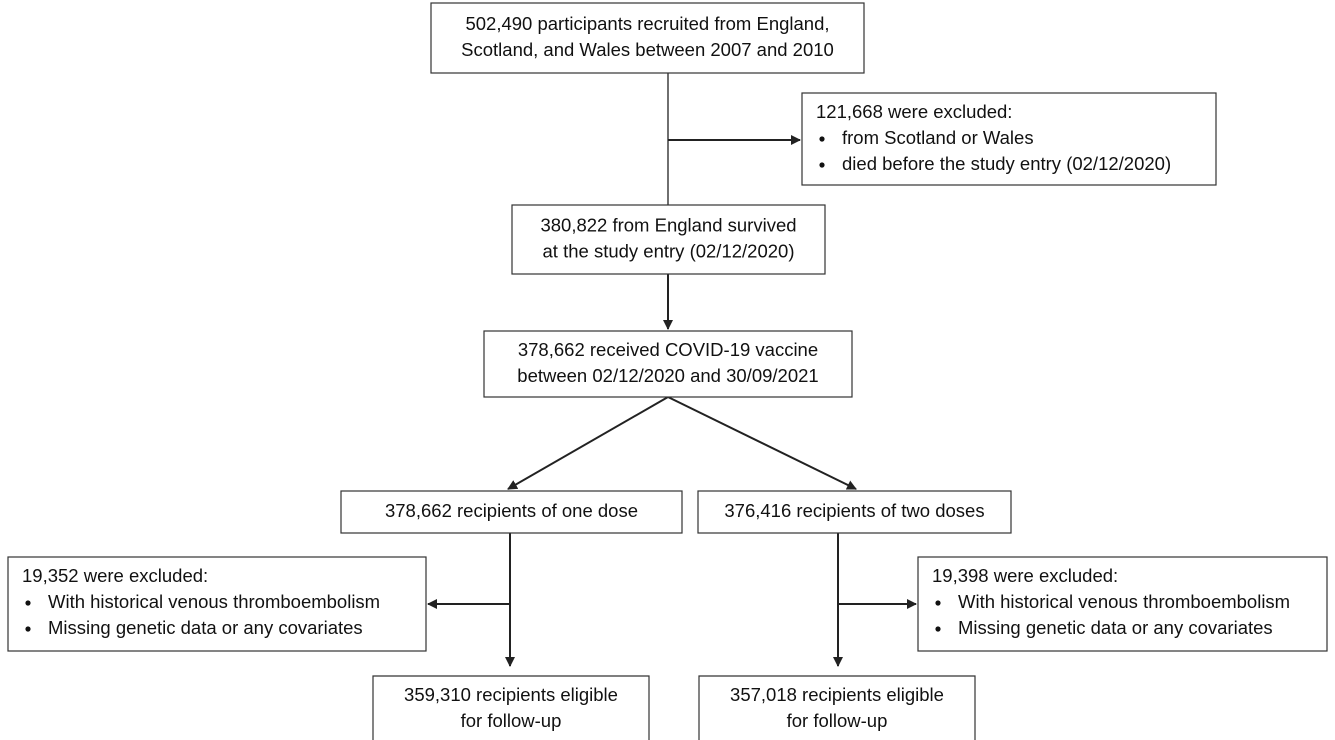 This screenshot has height=740, width=1335. Describe the element at coordinates (1006, 163) in the screenshot. I see `exclusion-item: died before the study entry (02/12/2020)` at that location.